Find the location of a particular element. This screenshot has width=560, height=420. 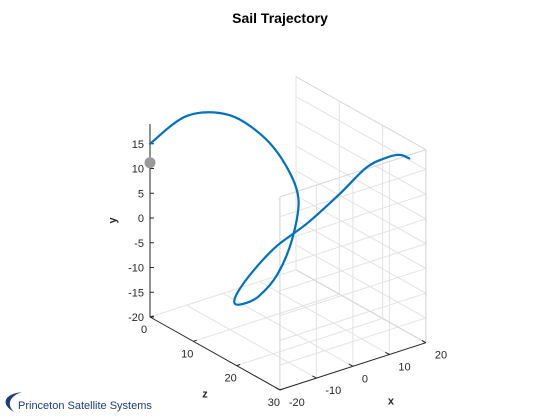

y-tick-label: 0 is located at coordinates (141, 219).